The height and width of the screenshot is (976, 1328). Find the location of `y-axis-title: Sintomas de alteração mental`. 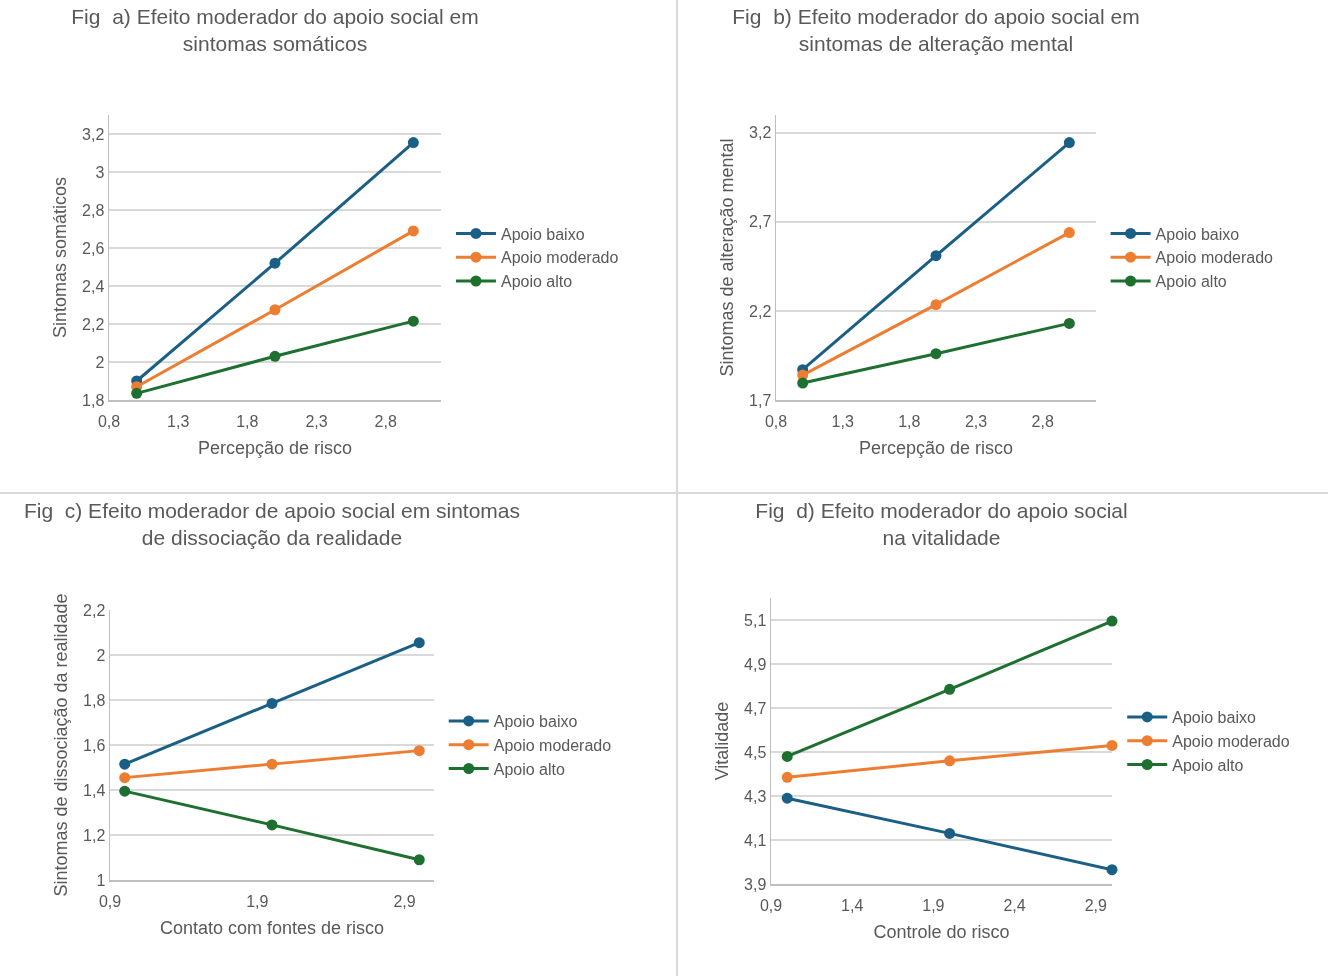

y-axis-title: Sintomas de alteração mental is located at coordinates (727, 257).